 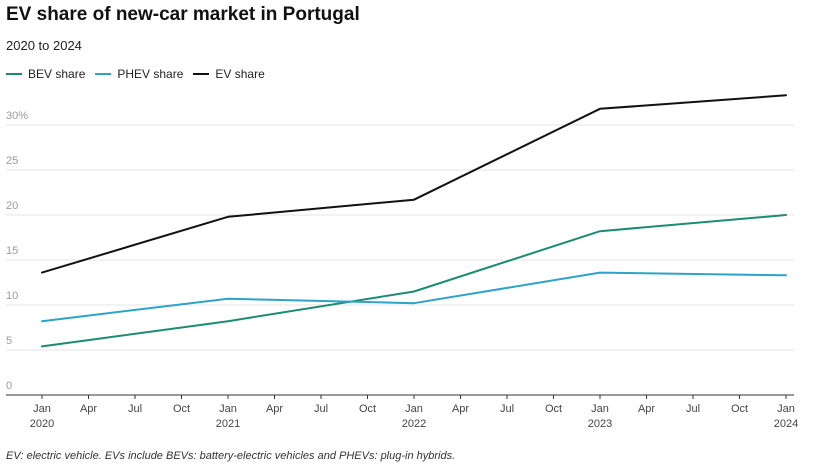 What do you see at coordinates (600, 424) in the screenshot?
I see `x-tick-year-label: 2023` at bounding box center [600, 424].